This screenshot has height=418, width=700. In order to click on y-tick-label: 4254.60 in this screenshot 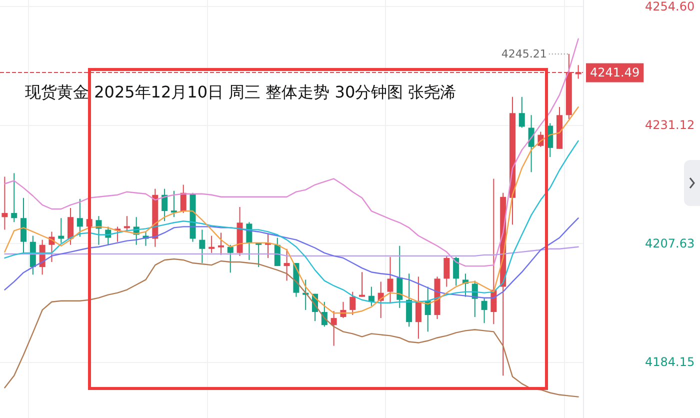, I will do `click(670, 7)`.